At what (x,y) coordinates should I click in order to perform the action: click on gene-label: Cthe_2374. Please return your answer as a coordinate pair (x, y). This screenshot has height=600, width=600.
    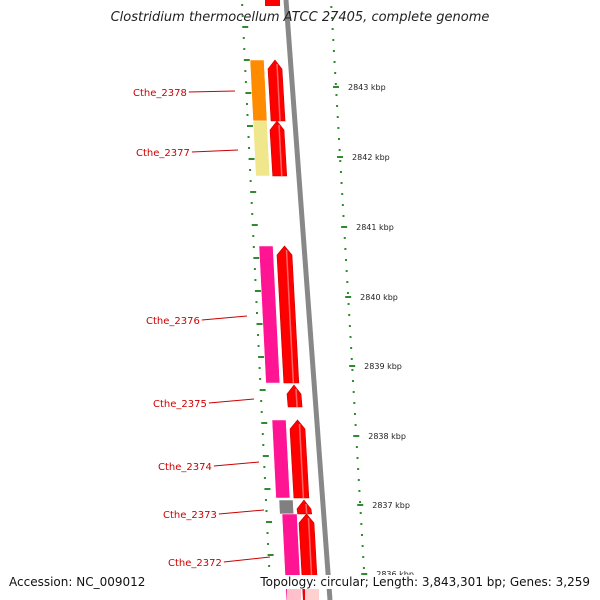
    Looking at the image, I should click on (185, 467).